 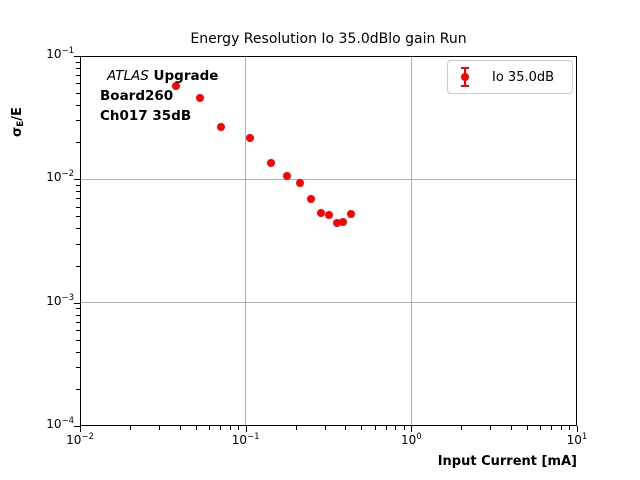 I want to click on ylabel-rest: /E, so click(x=17, y=114).